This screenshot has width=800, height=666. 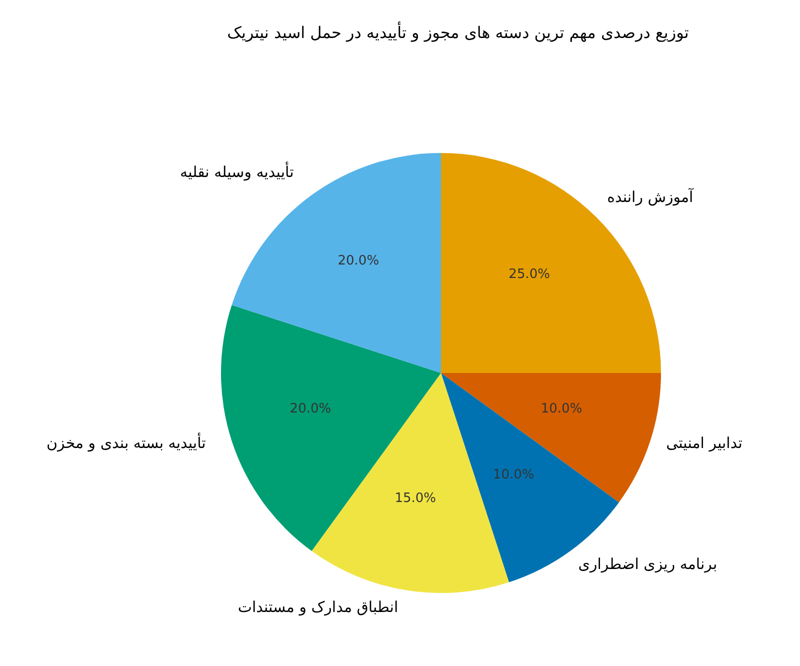 What do you see at coordinates (458, 31) in the screenshot?
I see `chart-title: توزیع درصدی مهم ترین دسته های مجوز و تأییدیه در حمل اسید نیتریک` at bounding box center [458, 31].